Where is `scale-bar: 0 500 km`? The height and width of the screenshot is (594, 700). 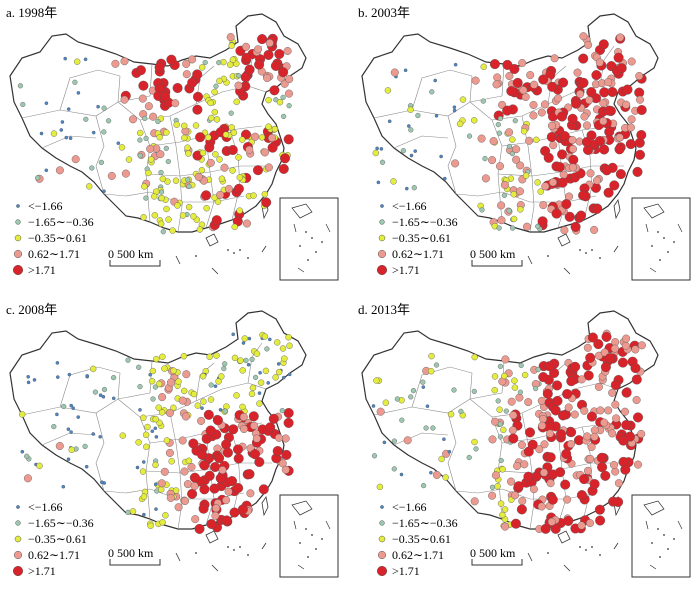 scale-bar: 0 500 km is located at coordinates (134, 556).